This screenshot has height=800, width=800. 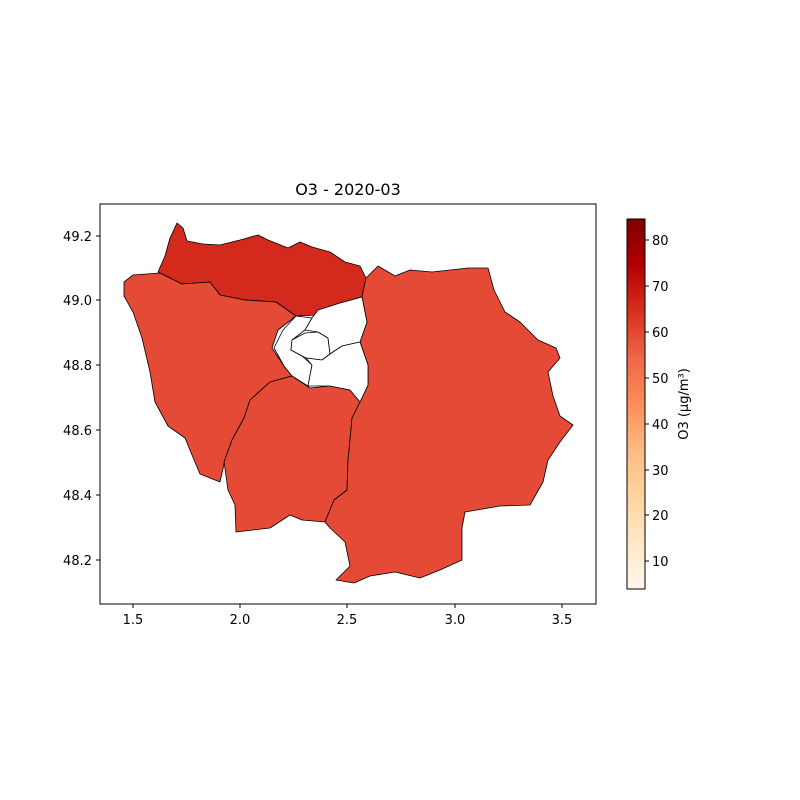 What do you see at coordinates (660, 379) in the screenshot?
I see `colorbar-tick-label: 50` at bounding box center [660, 379].